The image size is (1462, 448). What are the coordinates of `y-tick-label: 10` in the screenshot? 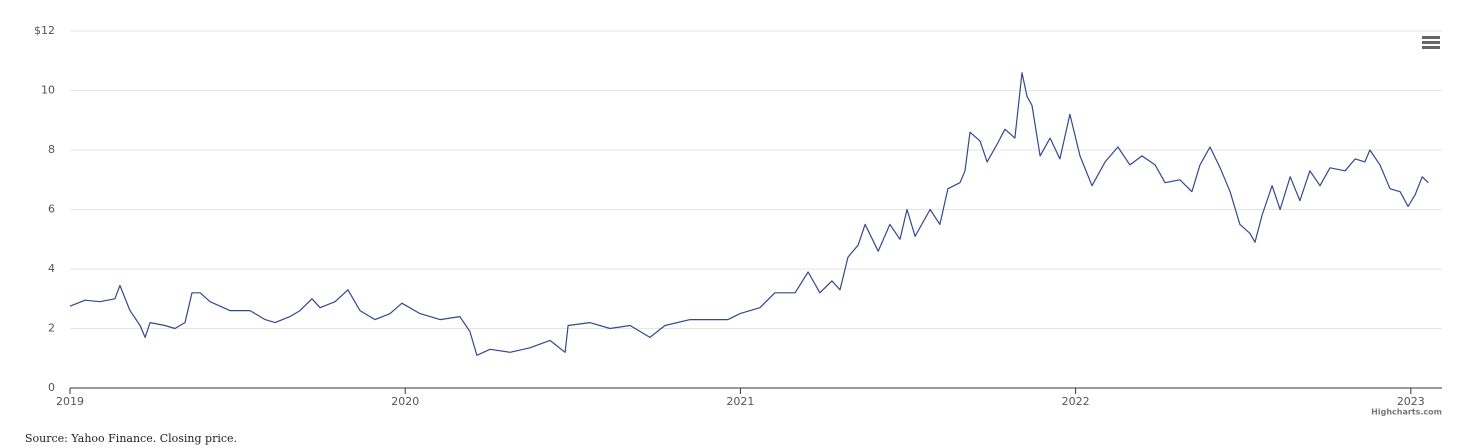 It's located at (48, 90).